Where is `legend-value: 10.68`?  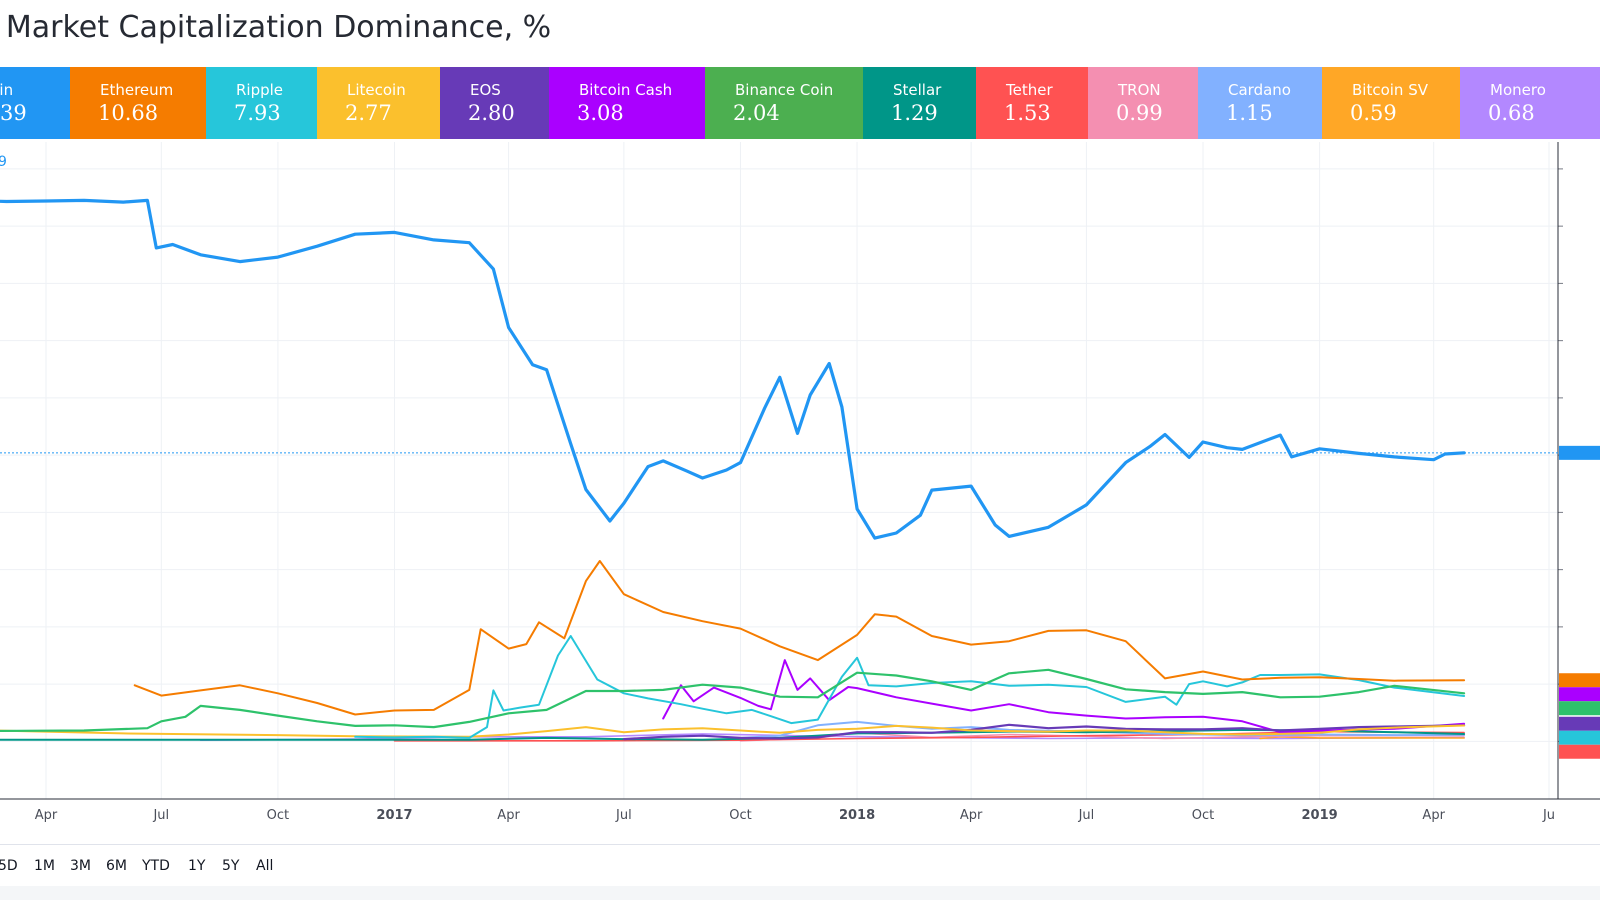 legend-value: 10.68 is located at coordinates (128, 113).